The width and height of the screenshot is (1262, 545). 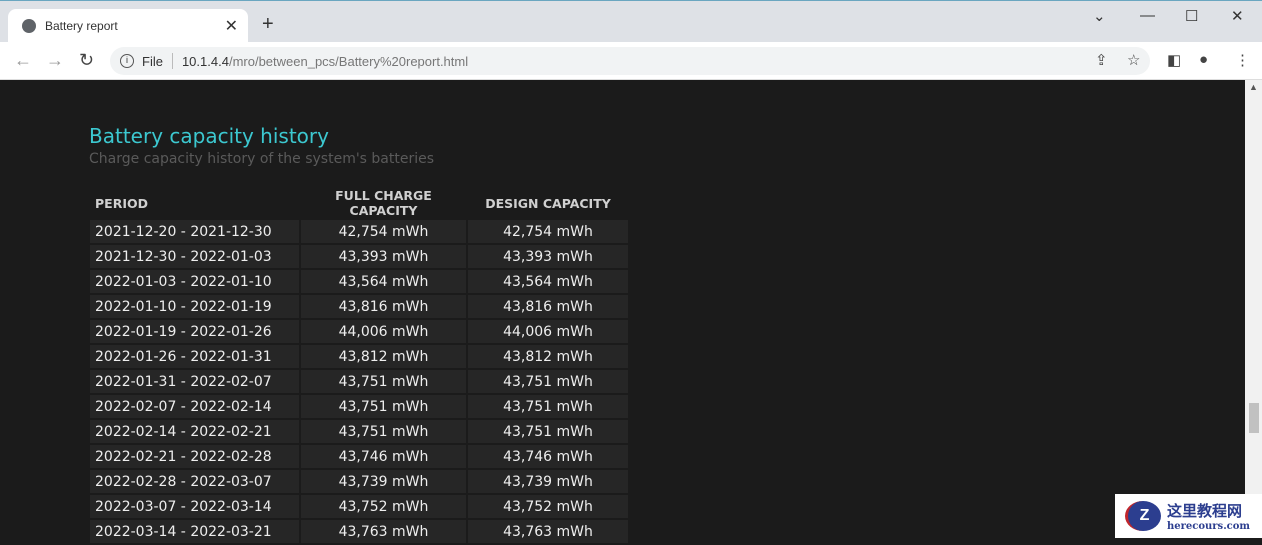 What do you see at coordinates (87, 60) in the screenshot?
I see `reload-icon: ↻` at bounding box center [87, 60].